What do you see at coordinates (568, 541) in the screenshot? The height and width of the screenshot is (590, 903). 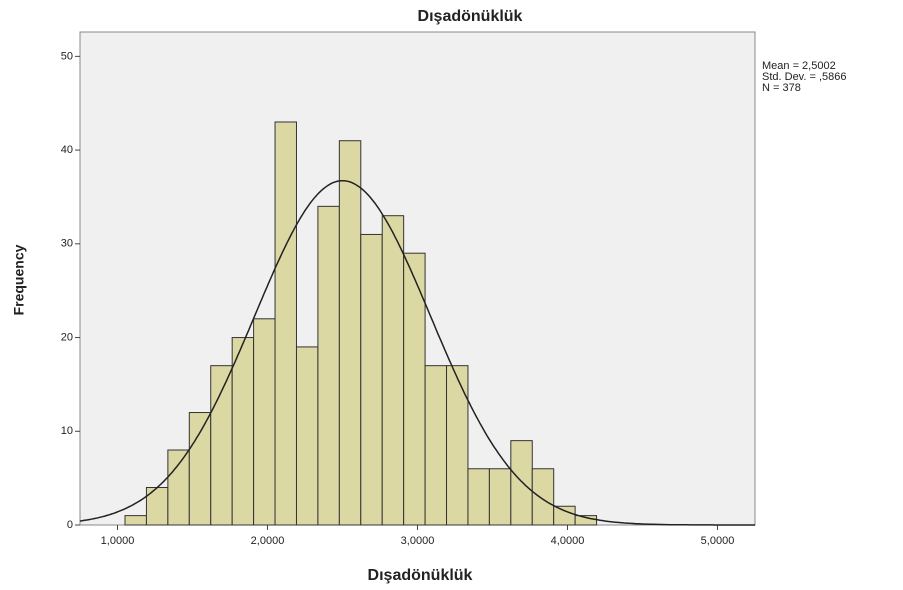 I see `x-tick-label: 4,0000` at bounding box center [568, 541].